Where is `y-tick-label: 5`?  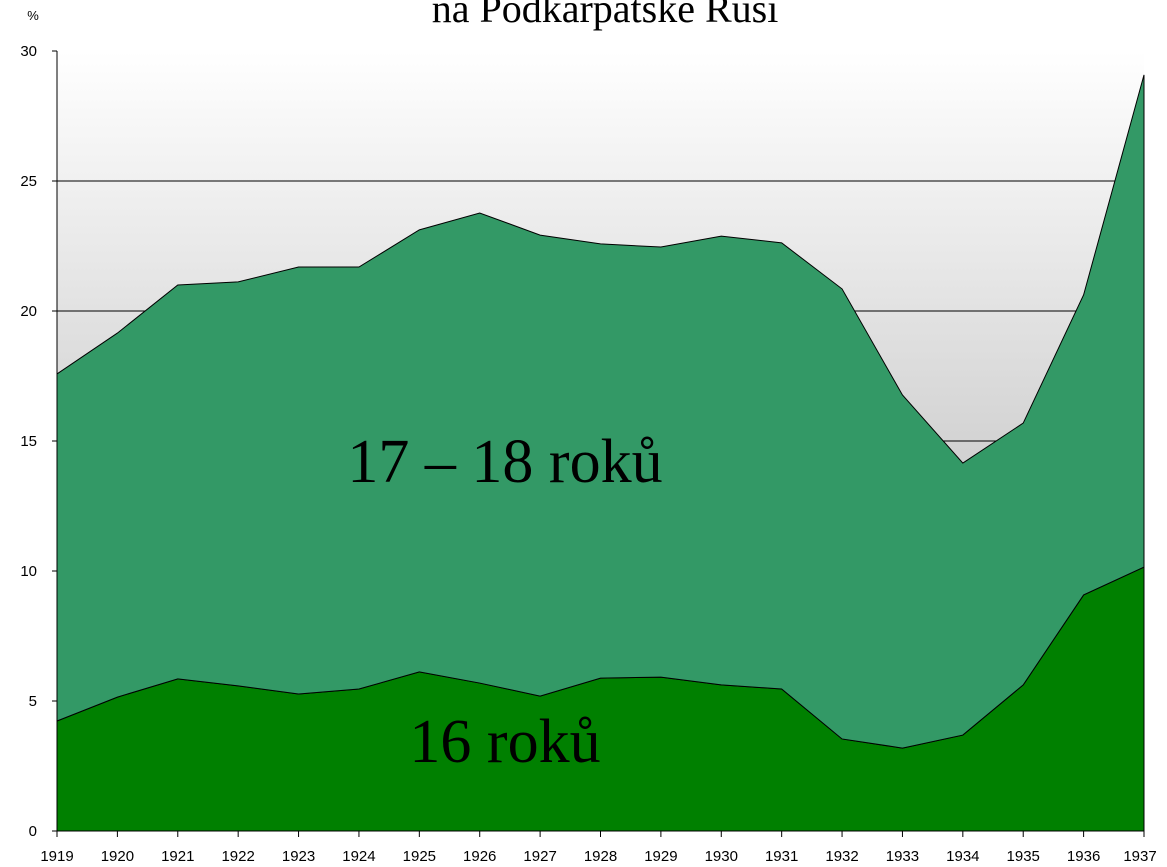
y-tick-label: 5 is located at coordinates (33, 701).